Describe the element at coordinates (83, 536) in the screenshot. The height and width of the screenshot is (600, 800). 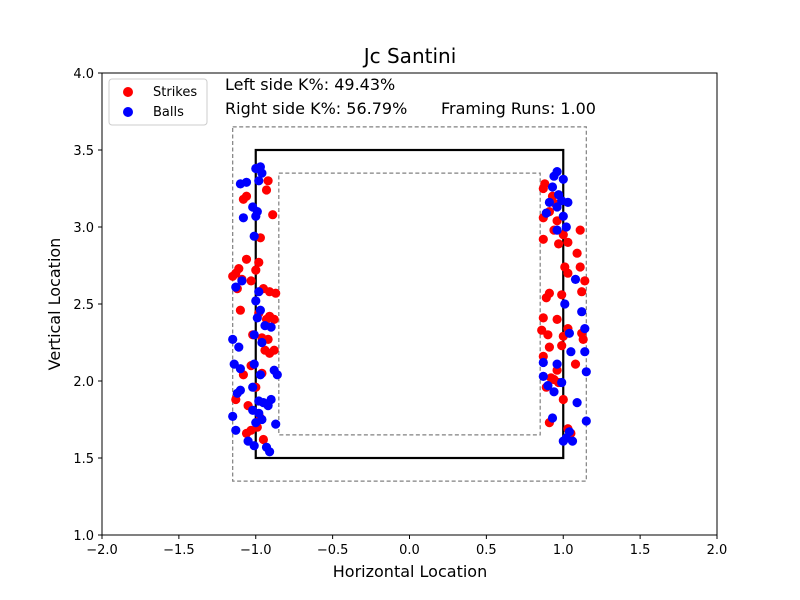
I see `y-tick-label: 1.0` at that location.